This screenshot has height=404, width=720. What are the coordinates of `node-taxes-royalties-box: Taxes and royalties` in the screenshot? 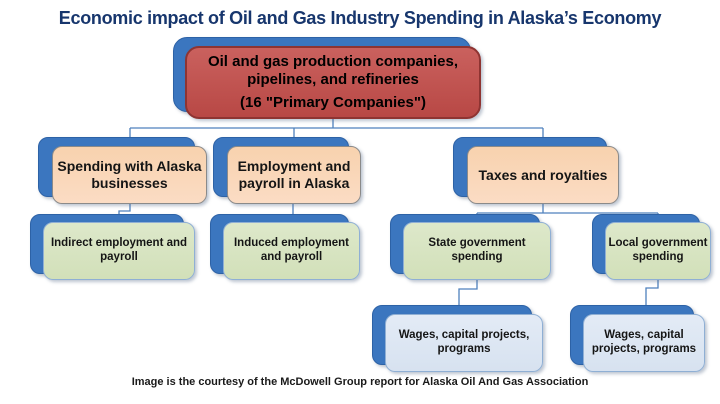 It's located at (543, 175).